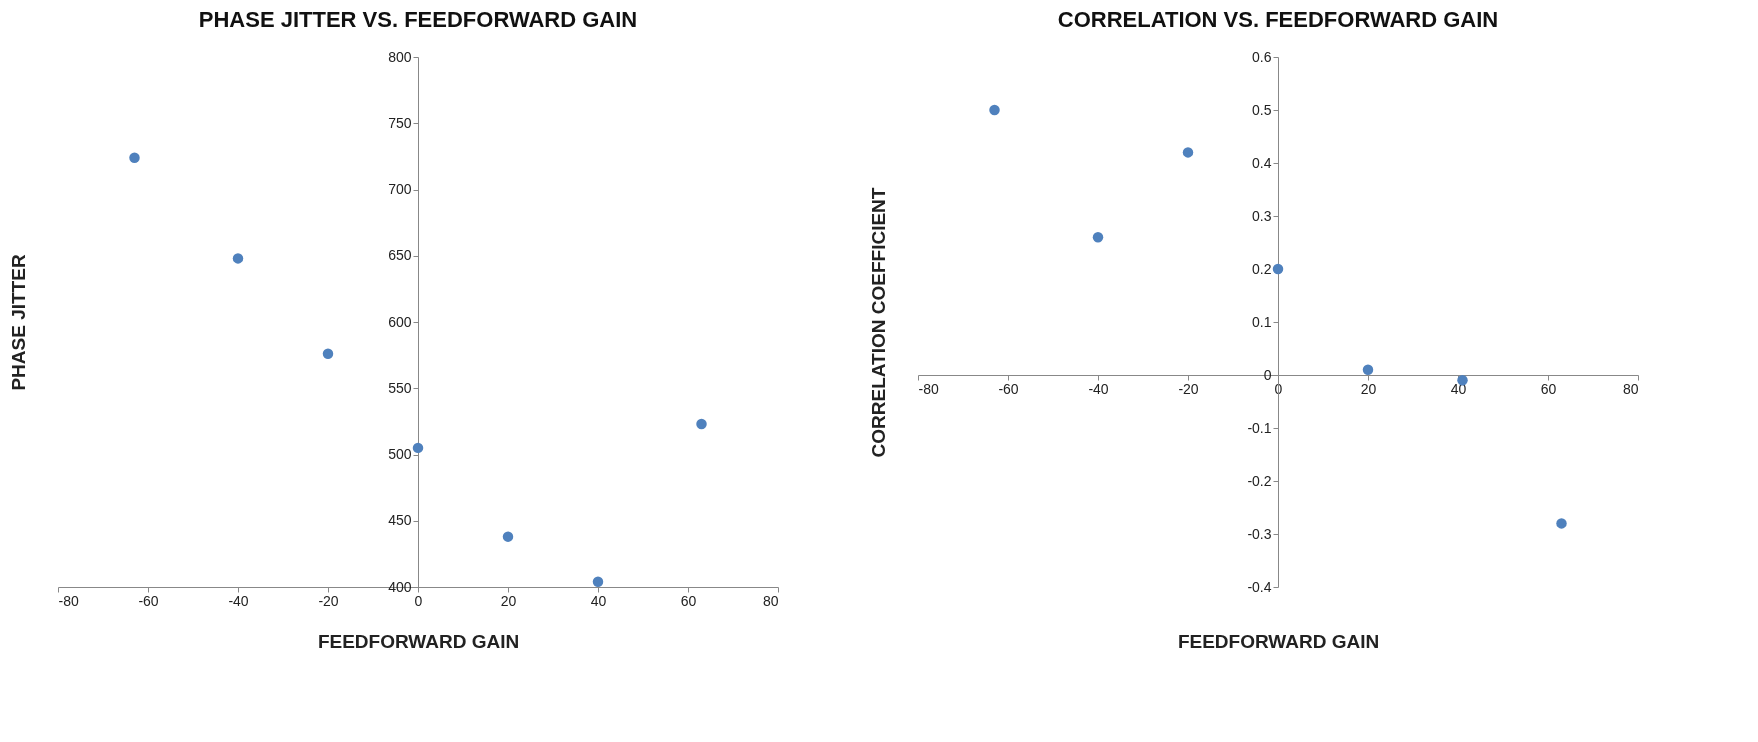  I want to click on y-tick-label: 0.6, so click(1262, 56).